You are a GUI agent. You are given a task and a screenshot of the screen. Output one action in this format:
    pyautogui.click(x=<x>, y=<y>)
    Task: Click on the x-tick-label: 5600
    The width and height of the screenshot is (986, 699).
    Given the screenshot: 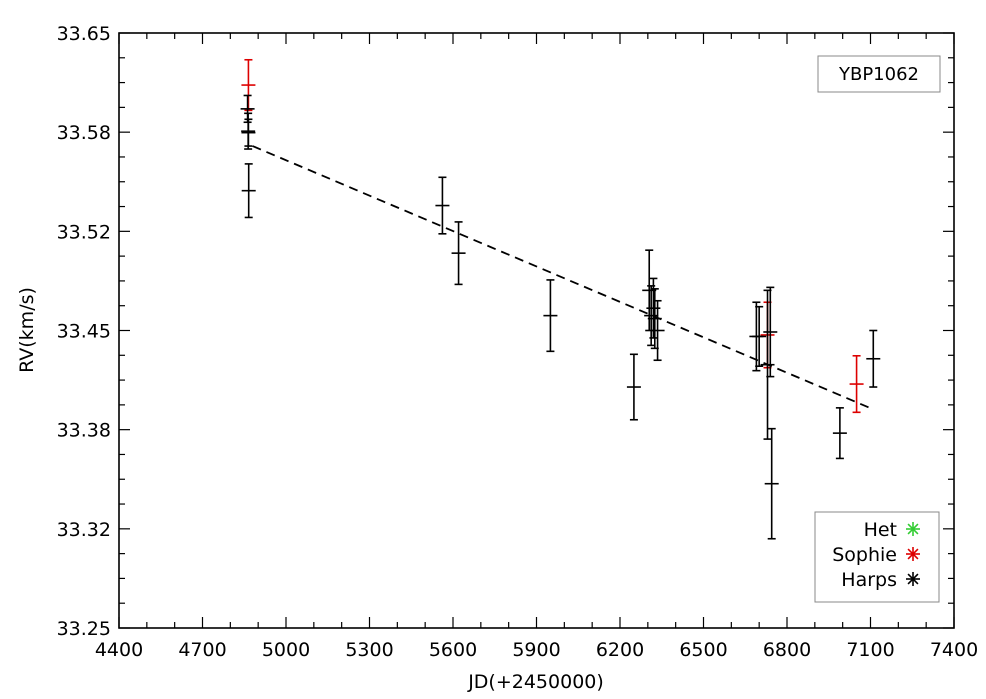 What is the action you would take?
    pyautogui.click(x=453, y=650)
    